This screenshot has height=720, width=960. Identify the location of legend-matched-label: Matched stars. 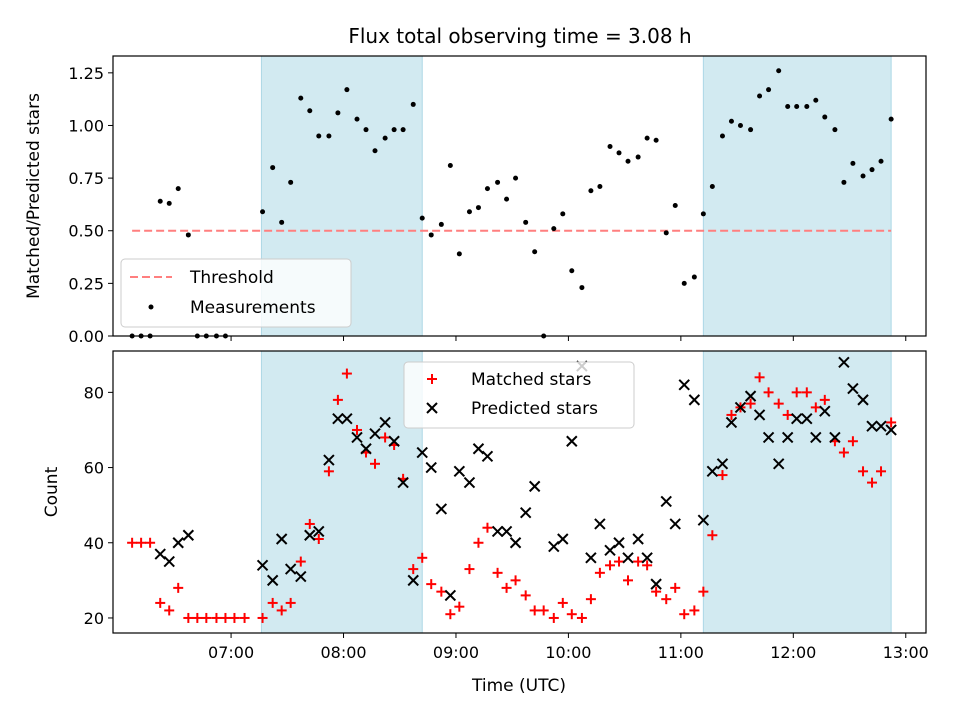
(531, 380).